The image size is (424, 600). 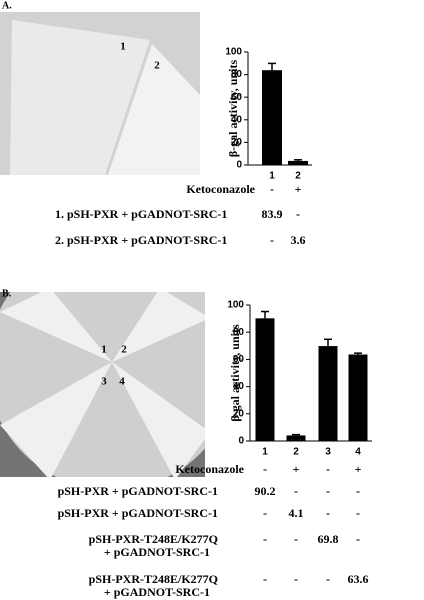 I want to click on table-cell: 83.9, so click(x=272, y=214).